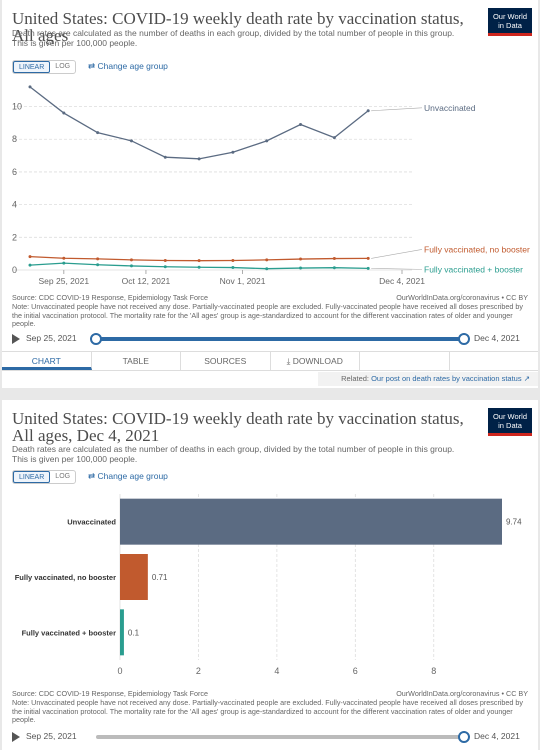 This screenshot has height=750, width=540. What do you see at coordinates (146, 281) in the screenshot?
I see `x-tick-label: Oct 12, 2021` at bounding box center [146, 281].